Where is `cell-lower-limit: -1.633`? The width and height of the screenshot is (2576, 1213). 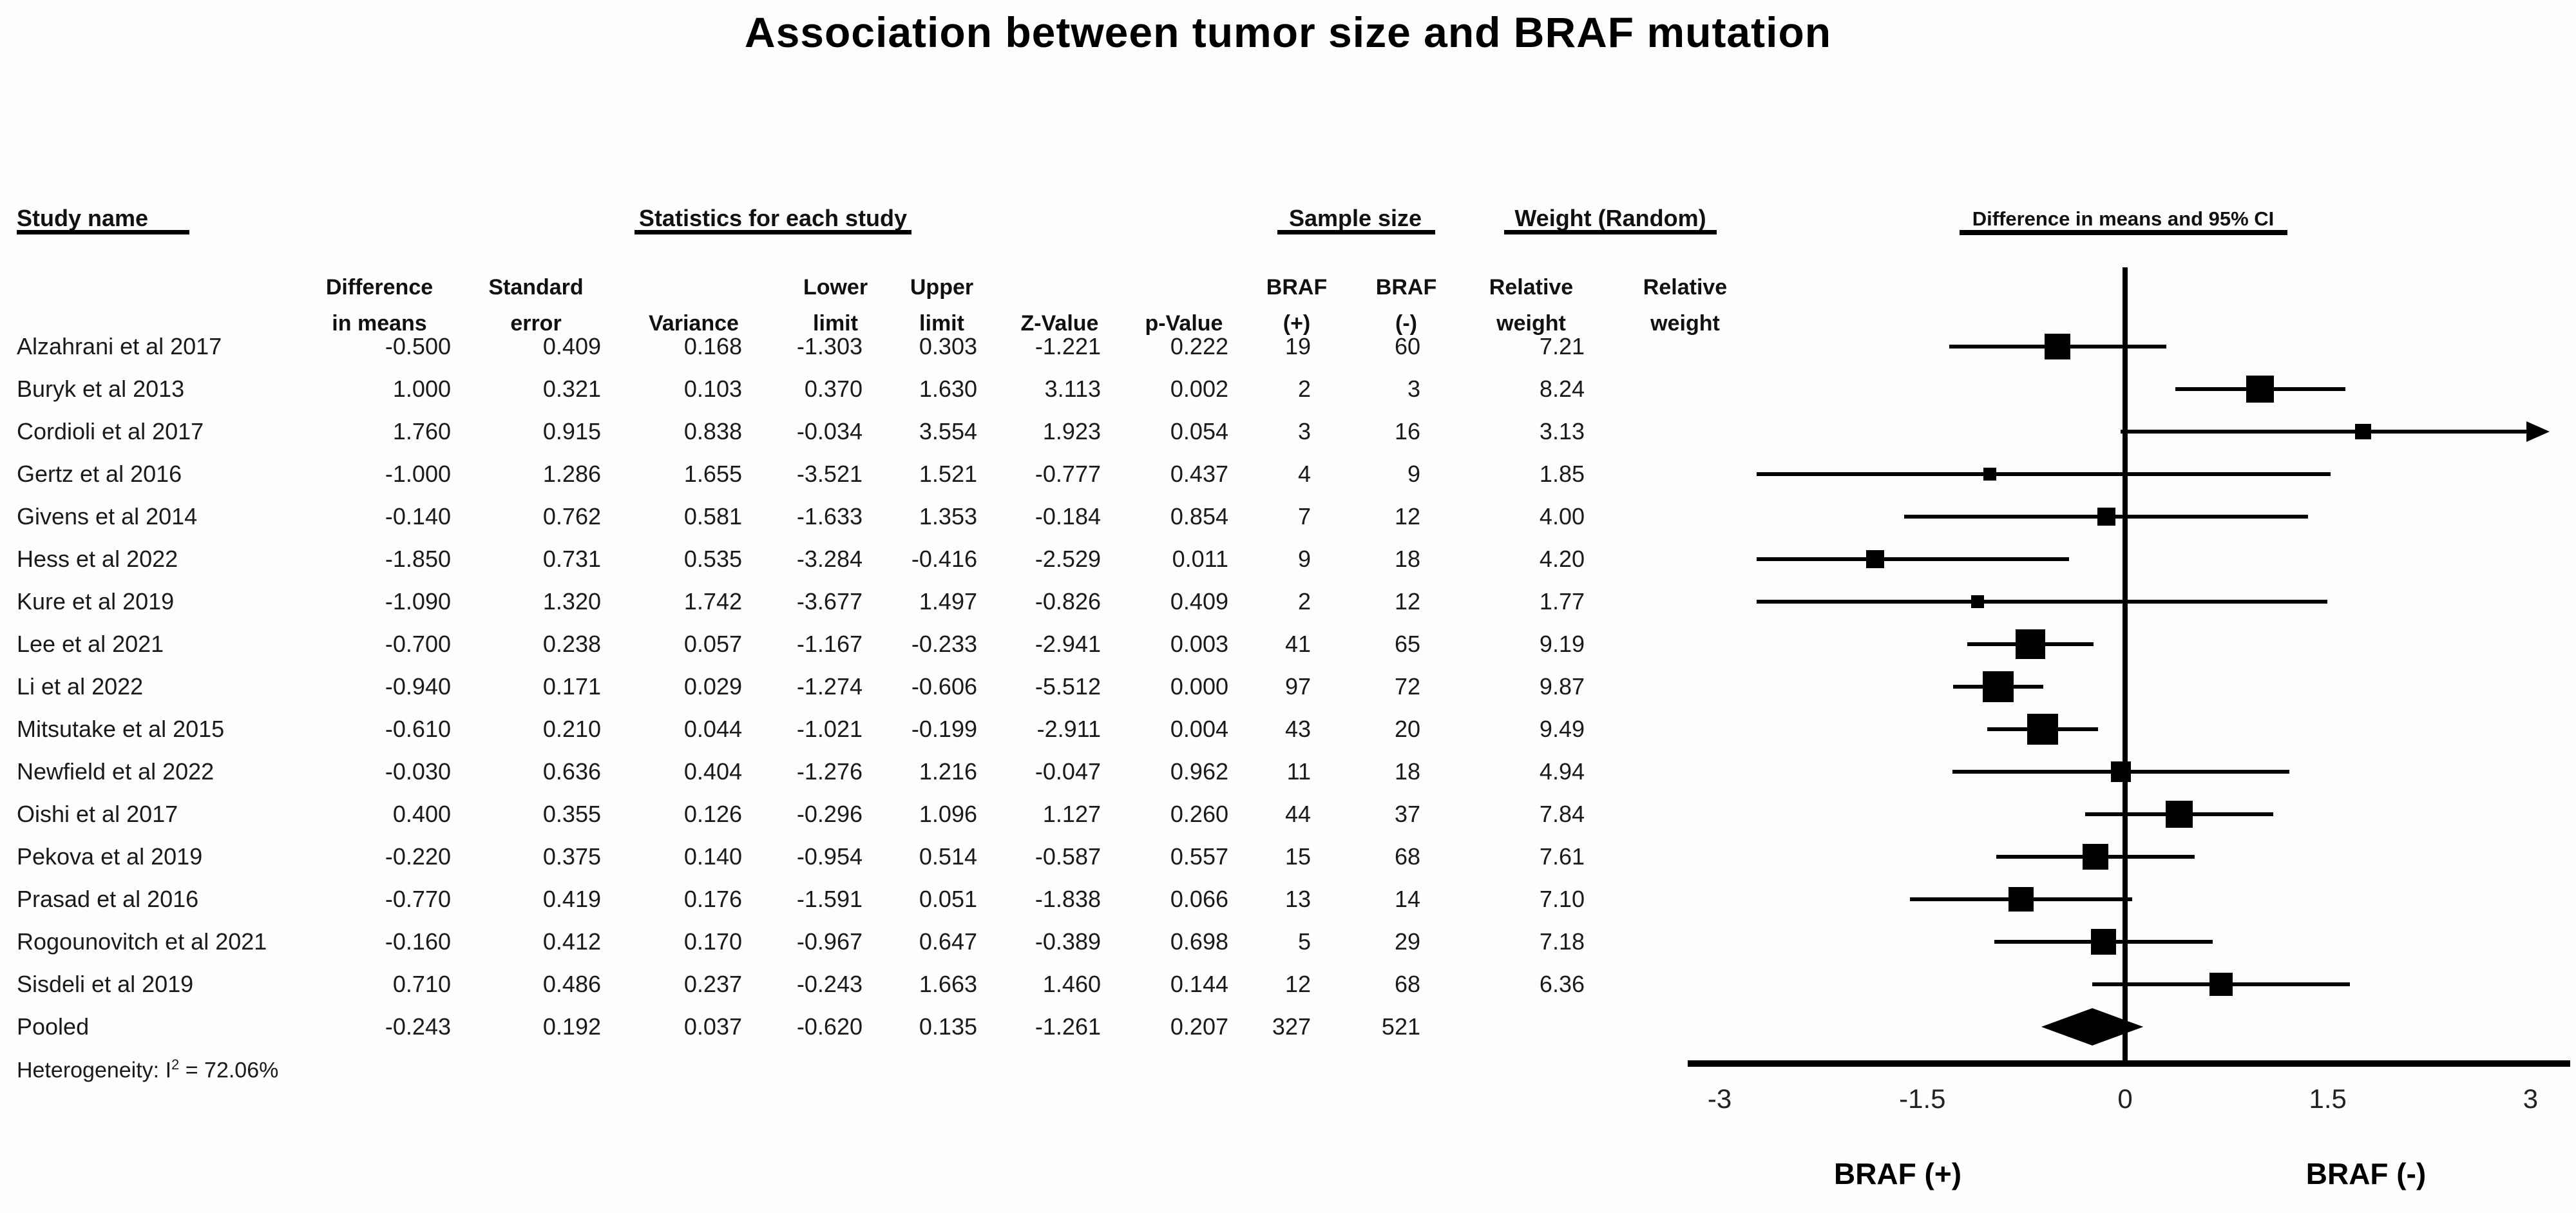 cell-lower-limit: -1.633 is located at coordinates (829, 516).